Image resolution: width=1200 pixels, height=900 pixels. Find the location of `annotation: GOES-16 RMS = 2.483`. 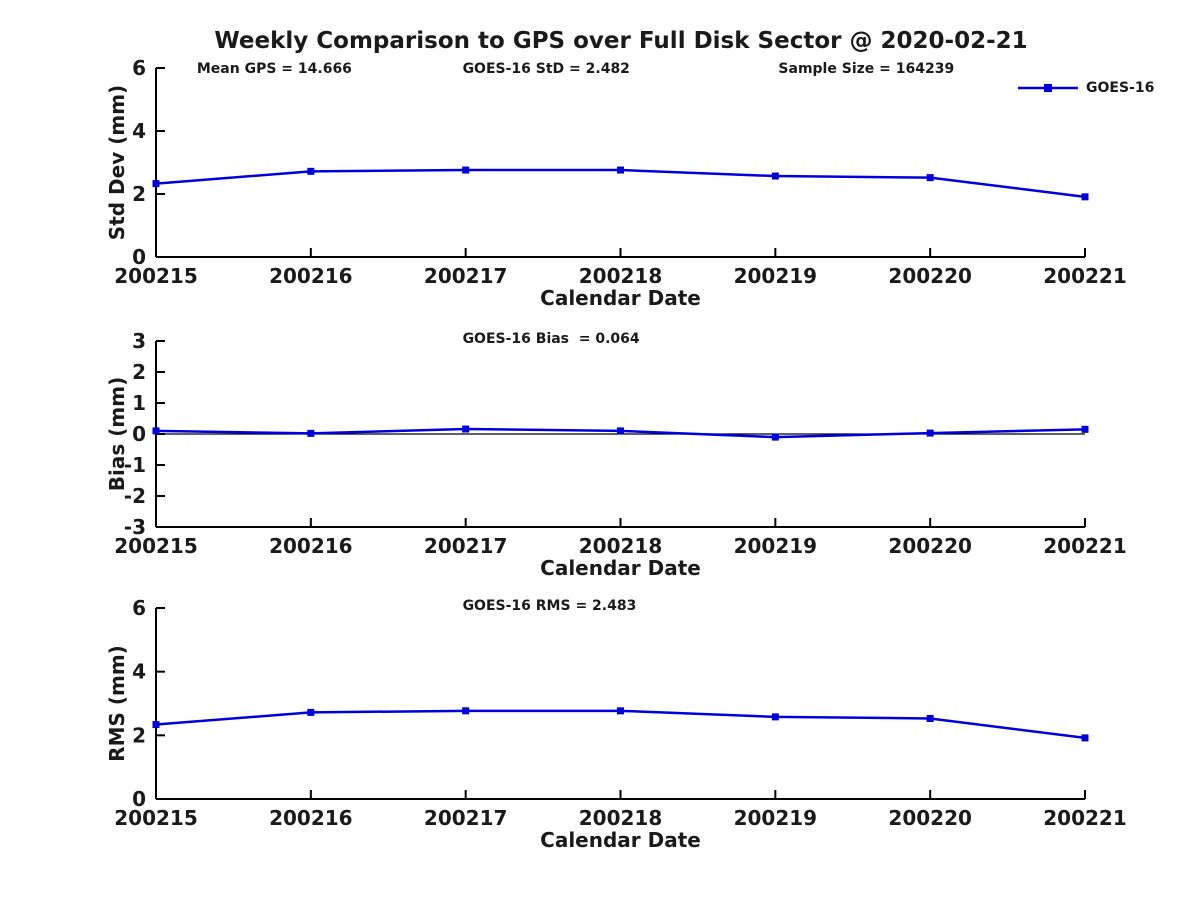

annotation: GOES-16 RMS = 2.483 is located at coordinates (550, 606).